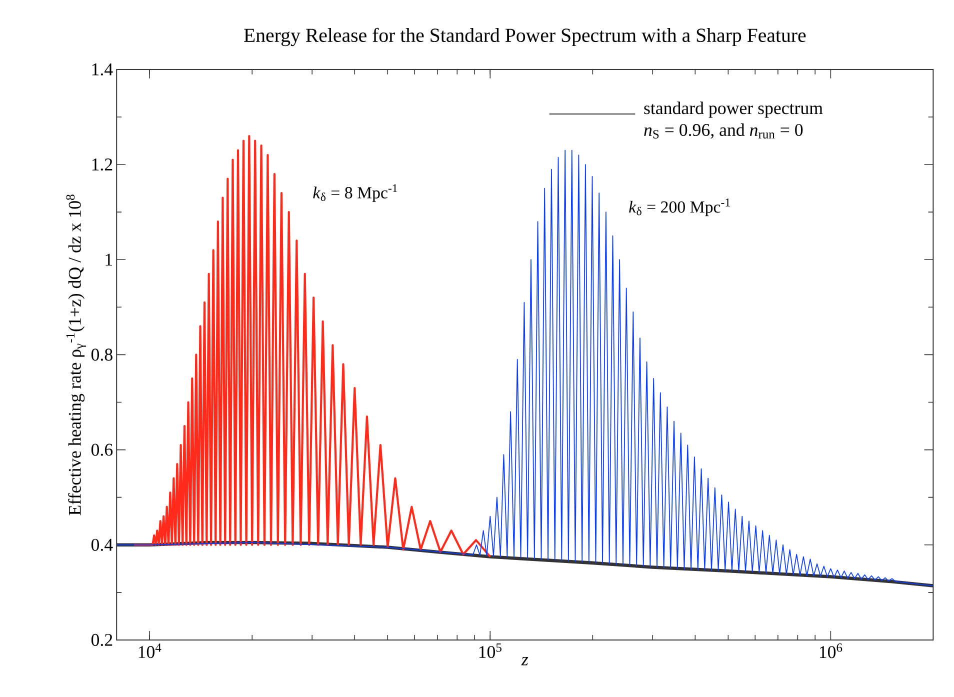 This screenshot has height=697, width=954. Describe the element at coordinates (109, 260) in the screenshot. I see `y-tick-label: 1` at that location.